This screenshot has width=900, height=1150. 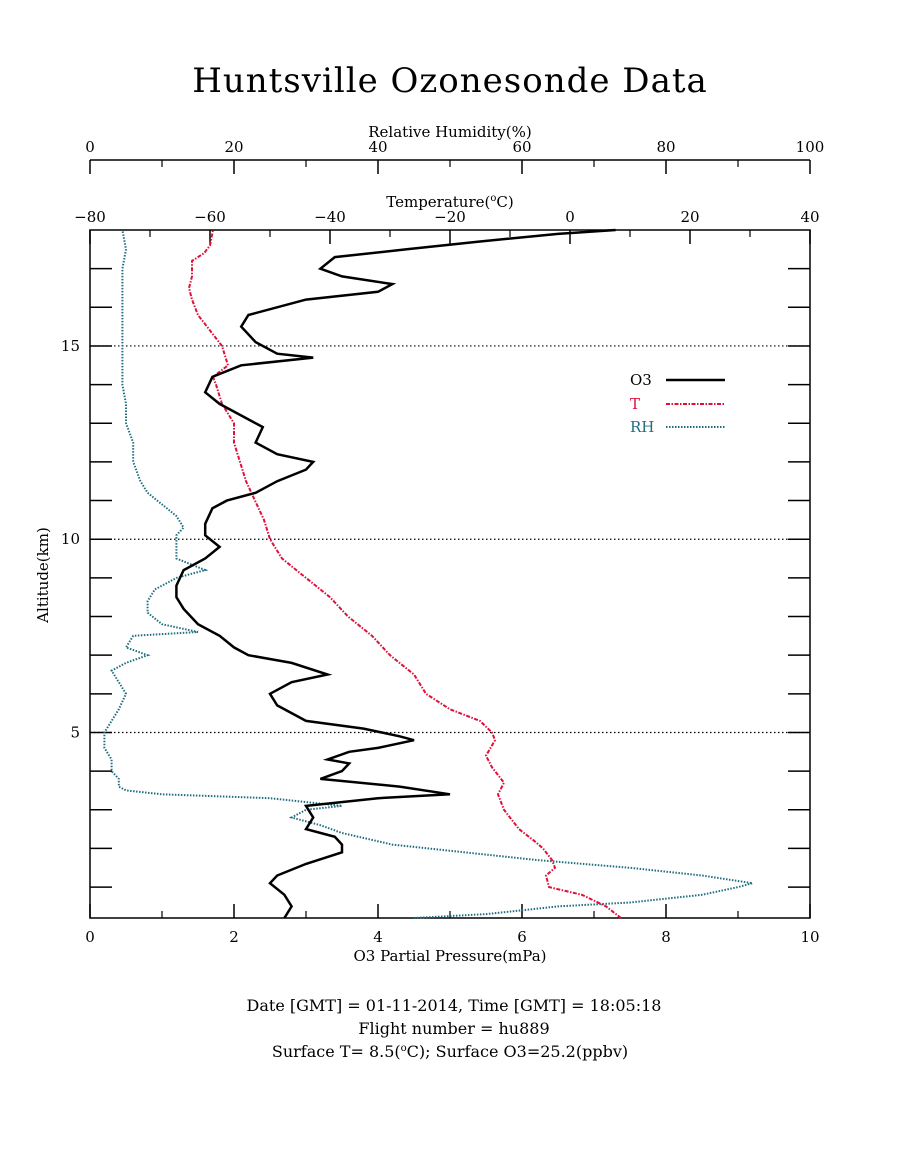 I want to click on rh-tick-label: 20, so click(x=233, y=147).